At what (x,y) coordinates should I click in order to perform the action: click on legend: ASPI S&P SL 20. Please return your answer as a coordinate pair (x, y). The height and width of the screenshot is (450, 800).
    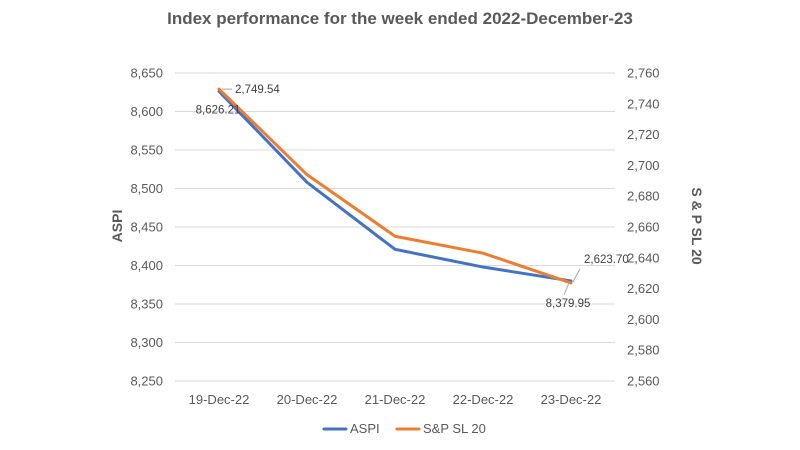
    Looking at the image, I should click on (404, 428).